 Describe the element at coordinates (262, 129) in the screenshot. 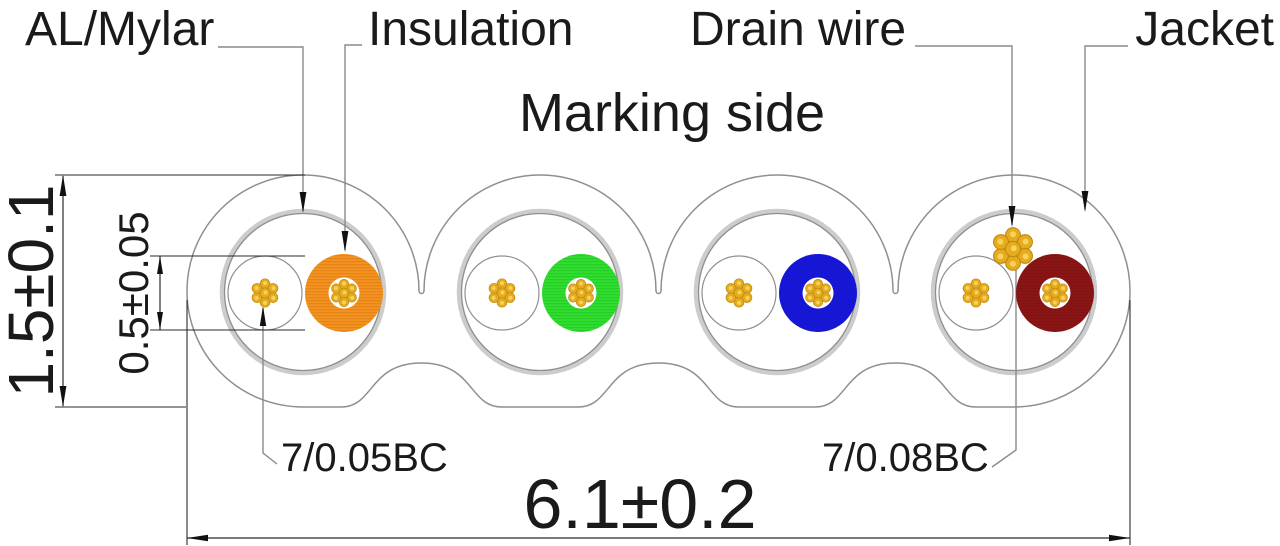

I see `callout-al-mylar-leader` at that location.